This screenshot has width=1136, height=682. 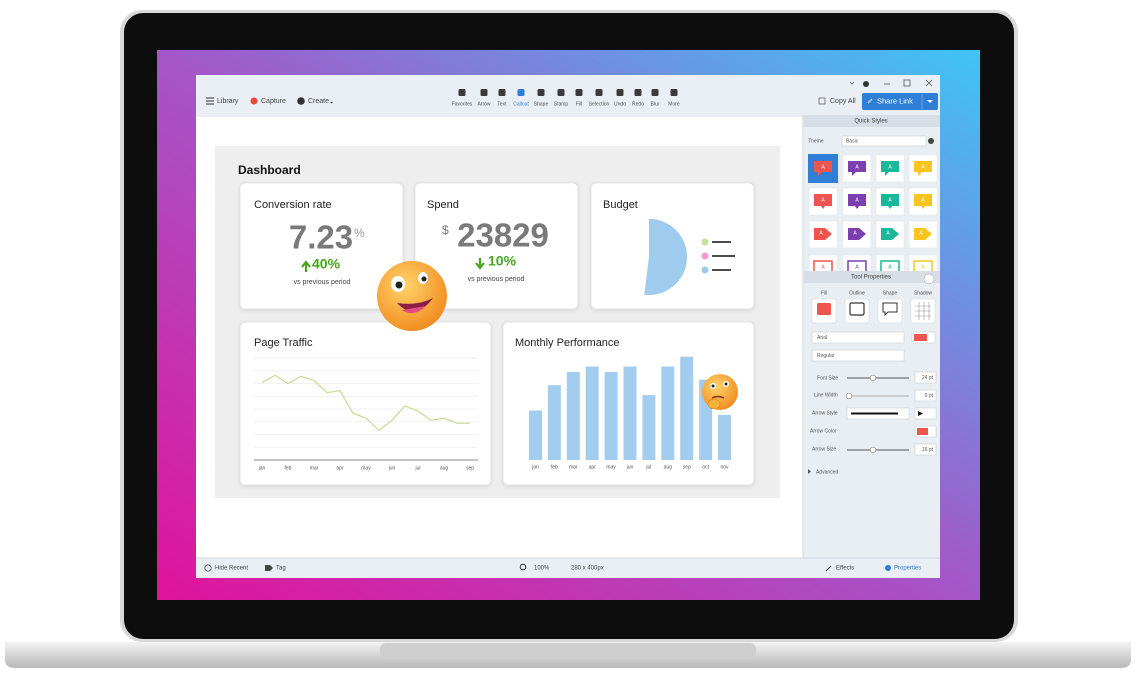 I want to click on tab-label: Fill, so click(x=824, y=293).